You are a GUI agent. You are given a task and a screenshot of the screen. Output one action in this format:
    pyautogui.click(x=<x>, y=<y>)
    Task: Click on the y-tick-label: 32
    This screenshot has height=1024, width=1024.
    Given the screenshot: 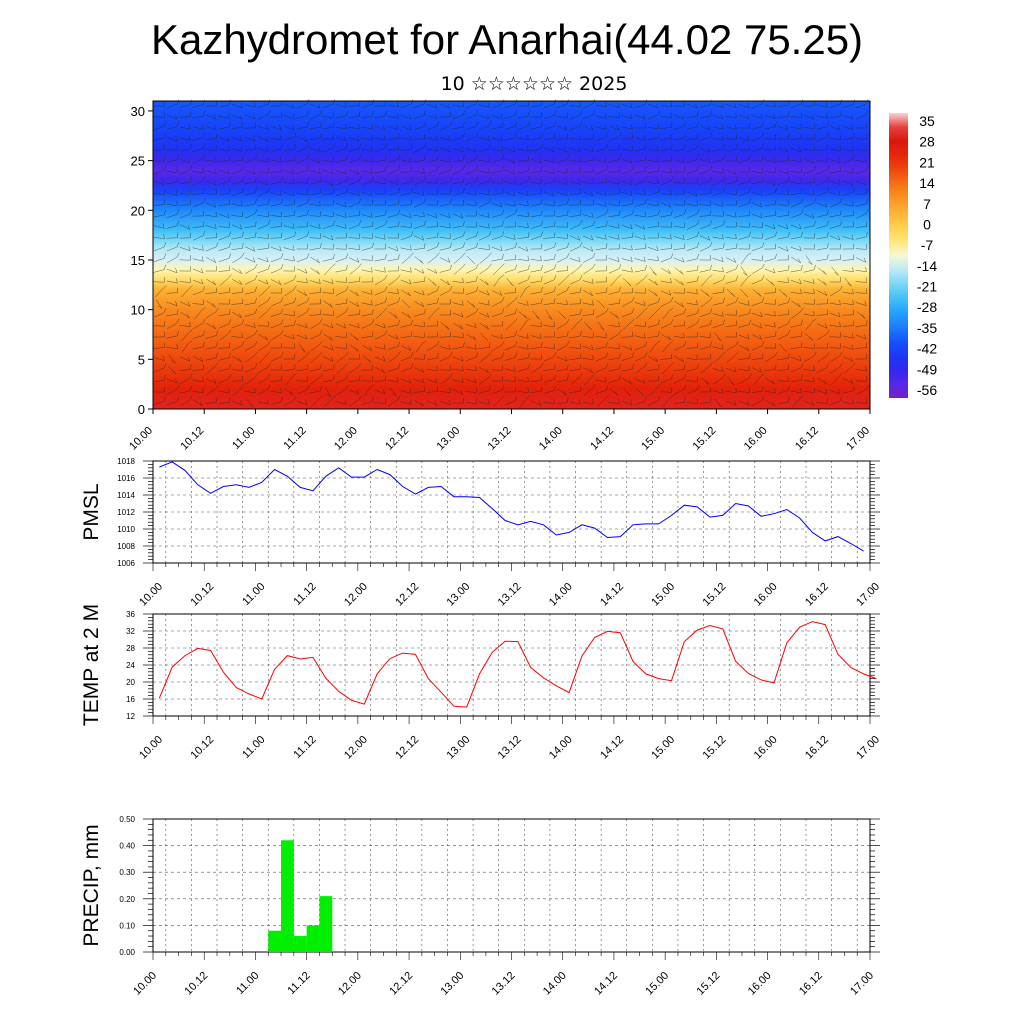 What is the action you would take?
    pyautogui.click(x=130, y=631)
    